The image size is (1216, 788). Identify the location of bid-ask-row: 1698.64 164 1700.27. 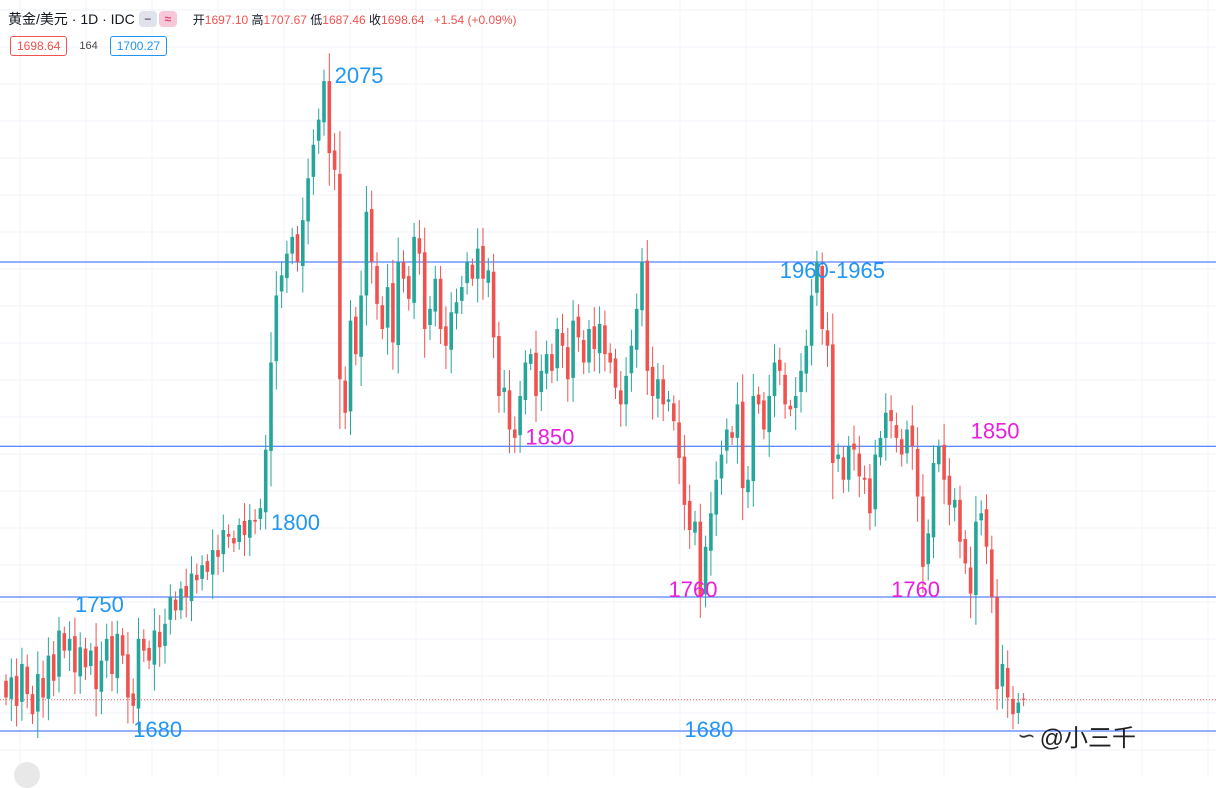
(89, 46).